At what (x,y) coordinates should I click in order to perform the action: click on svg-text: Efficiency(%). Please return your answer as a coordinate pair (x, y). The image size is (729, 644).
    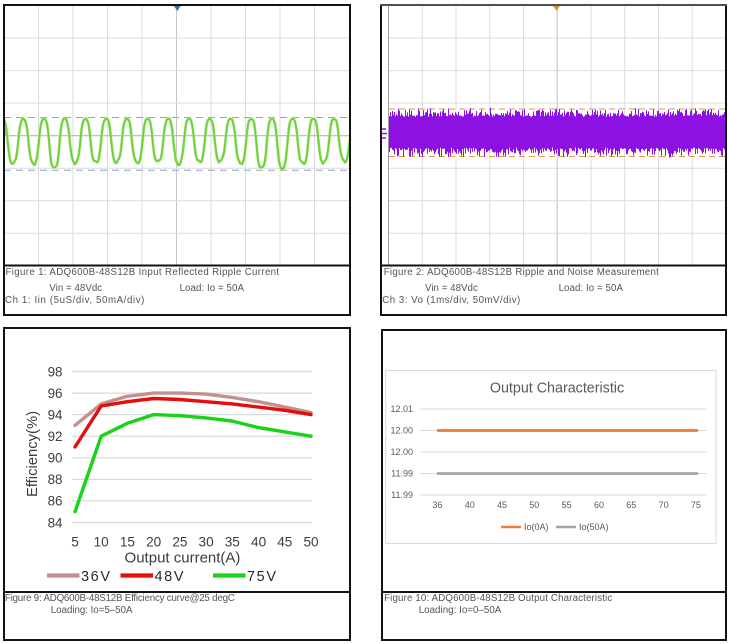
    Looking at the image, I should click on (33, 454).